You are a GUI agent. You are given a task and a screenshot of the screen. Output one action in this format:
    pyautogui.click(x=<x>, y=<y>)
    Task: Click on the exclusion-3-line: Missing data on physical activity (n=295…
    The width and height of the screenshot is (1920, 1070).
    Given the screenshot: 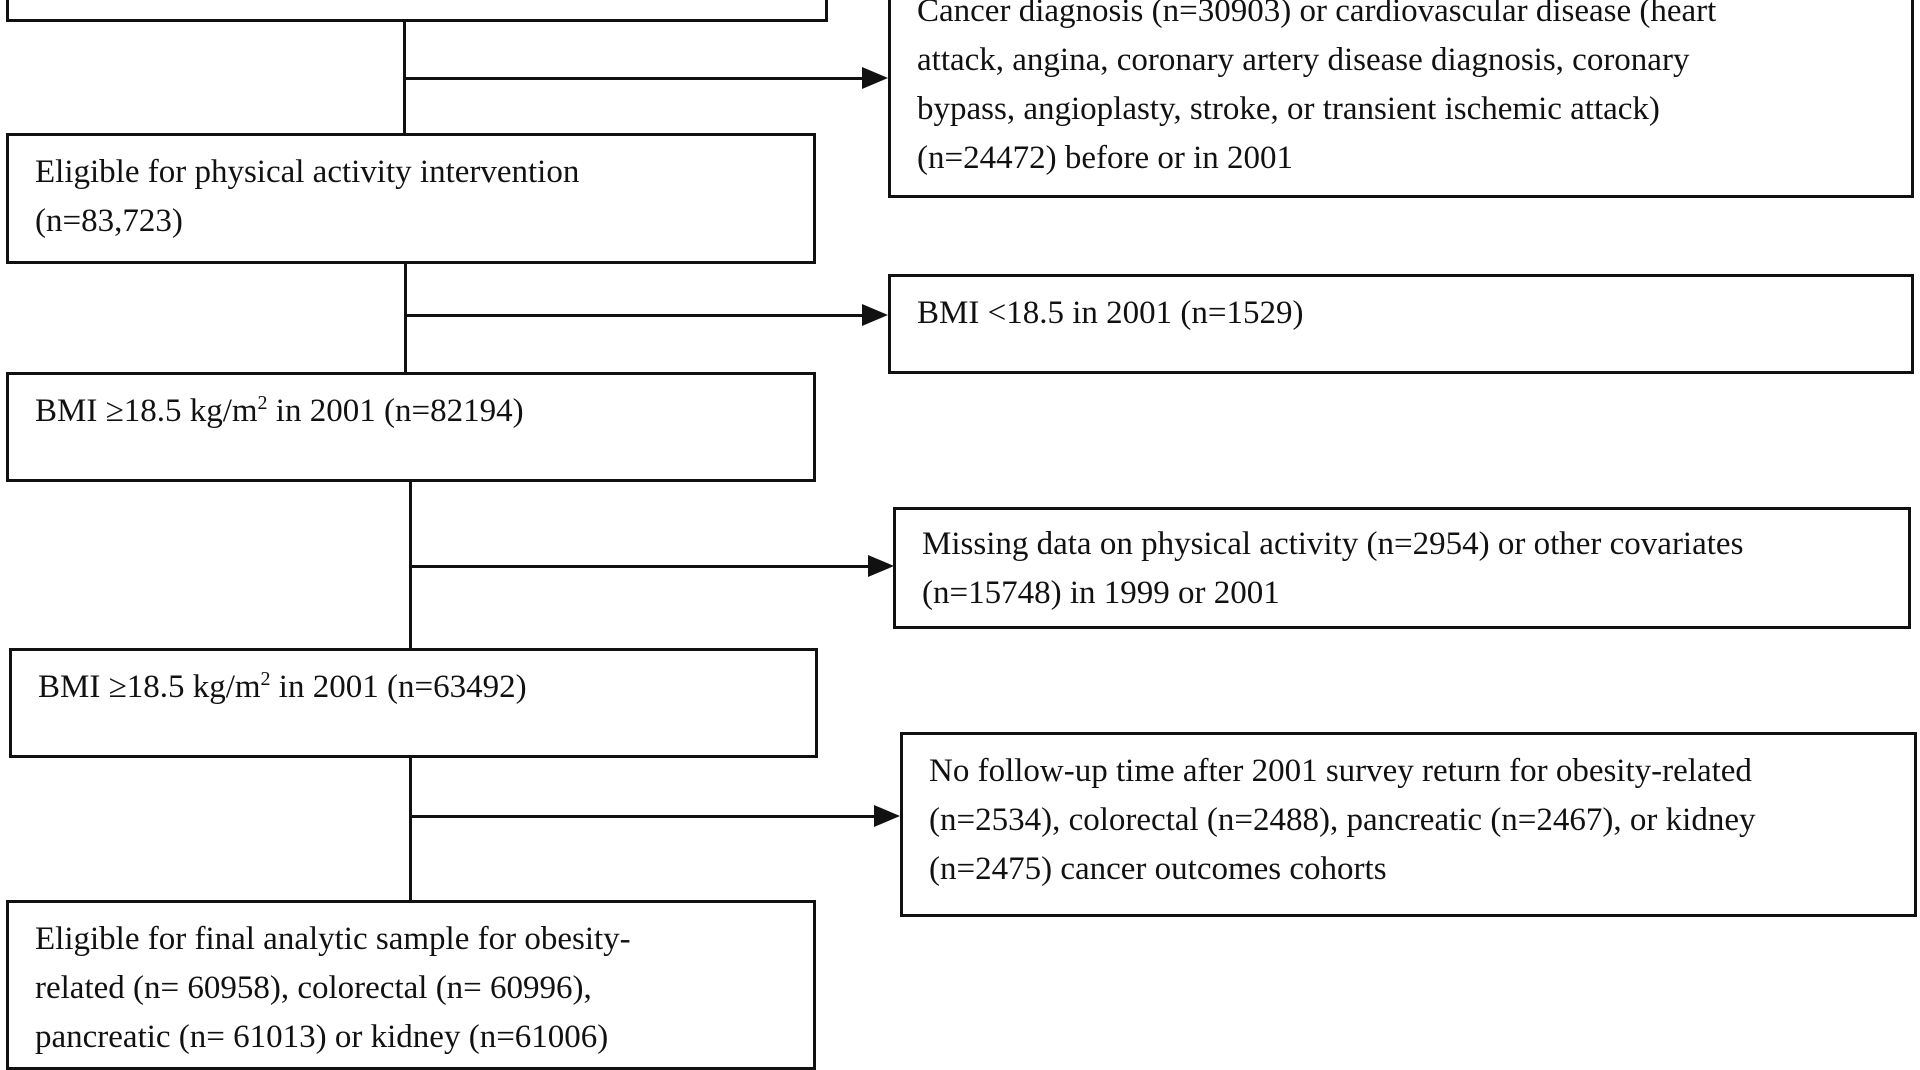 What is the action you would take?
    pyautogui.click(x=1333, y=544)
    